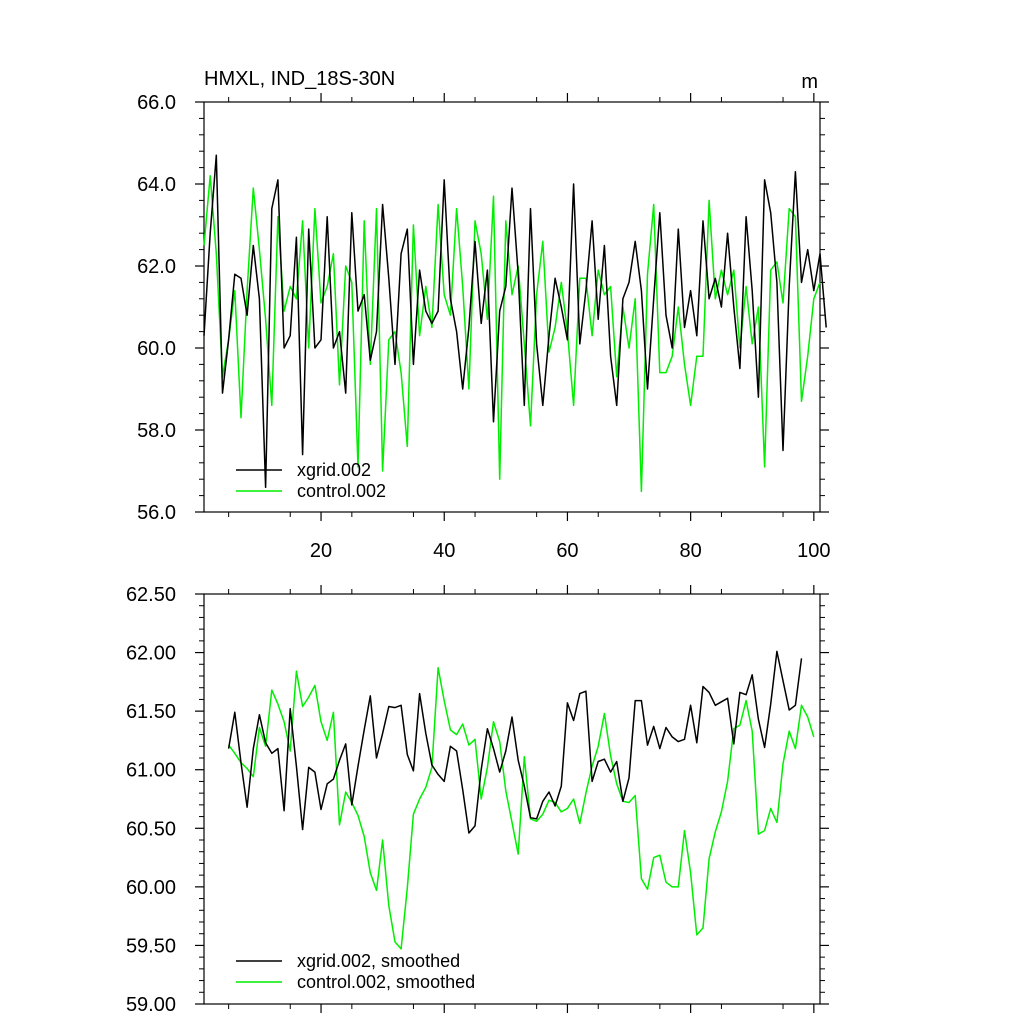 This screenshot has height=1024, width=1024. Describe the element at coordinates (156, 185) in the screenshot. I see `y-tick-label: 64.0` at that location.